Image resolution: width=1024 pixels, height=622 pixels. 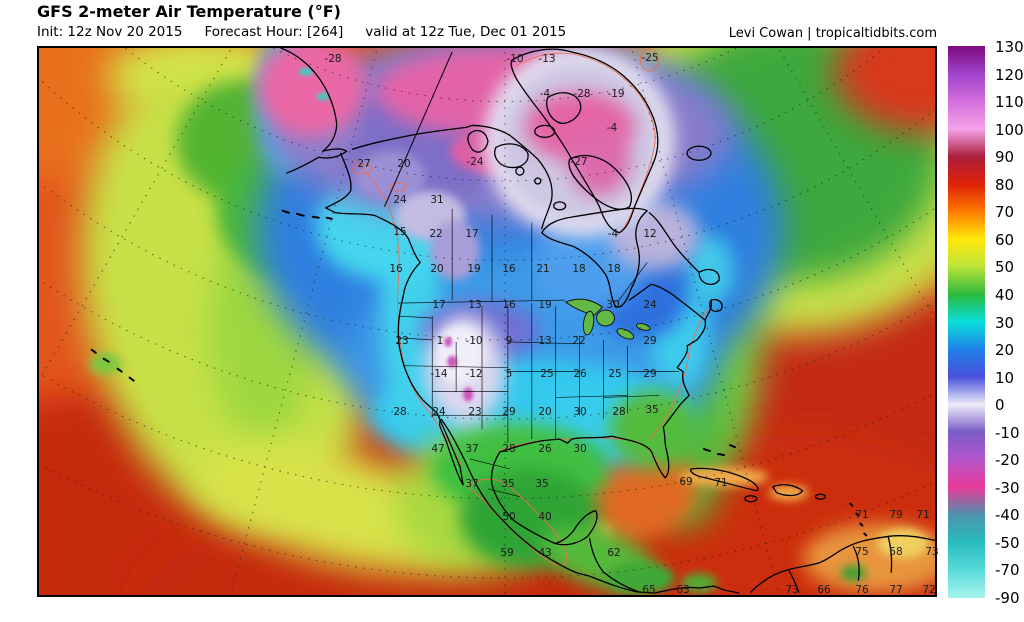 I want to click on temp-label: 17, so click(x=439, y=304).